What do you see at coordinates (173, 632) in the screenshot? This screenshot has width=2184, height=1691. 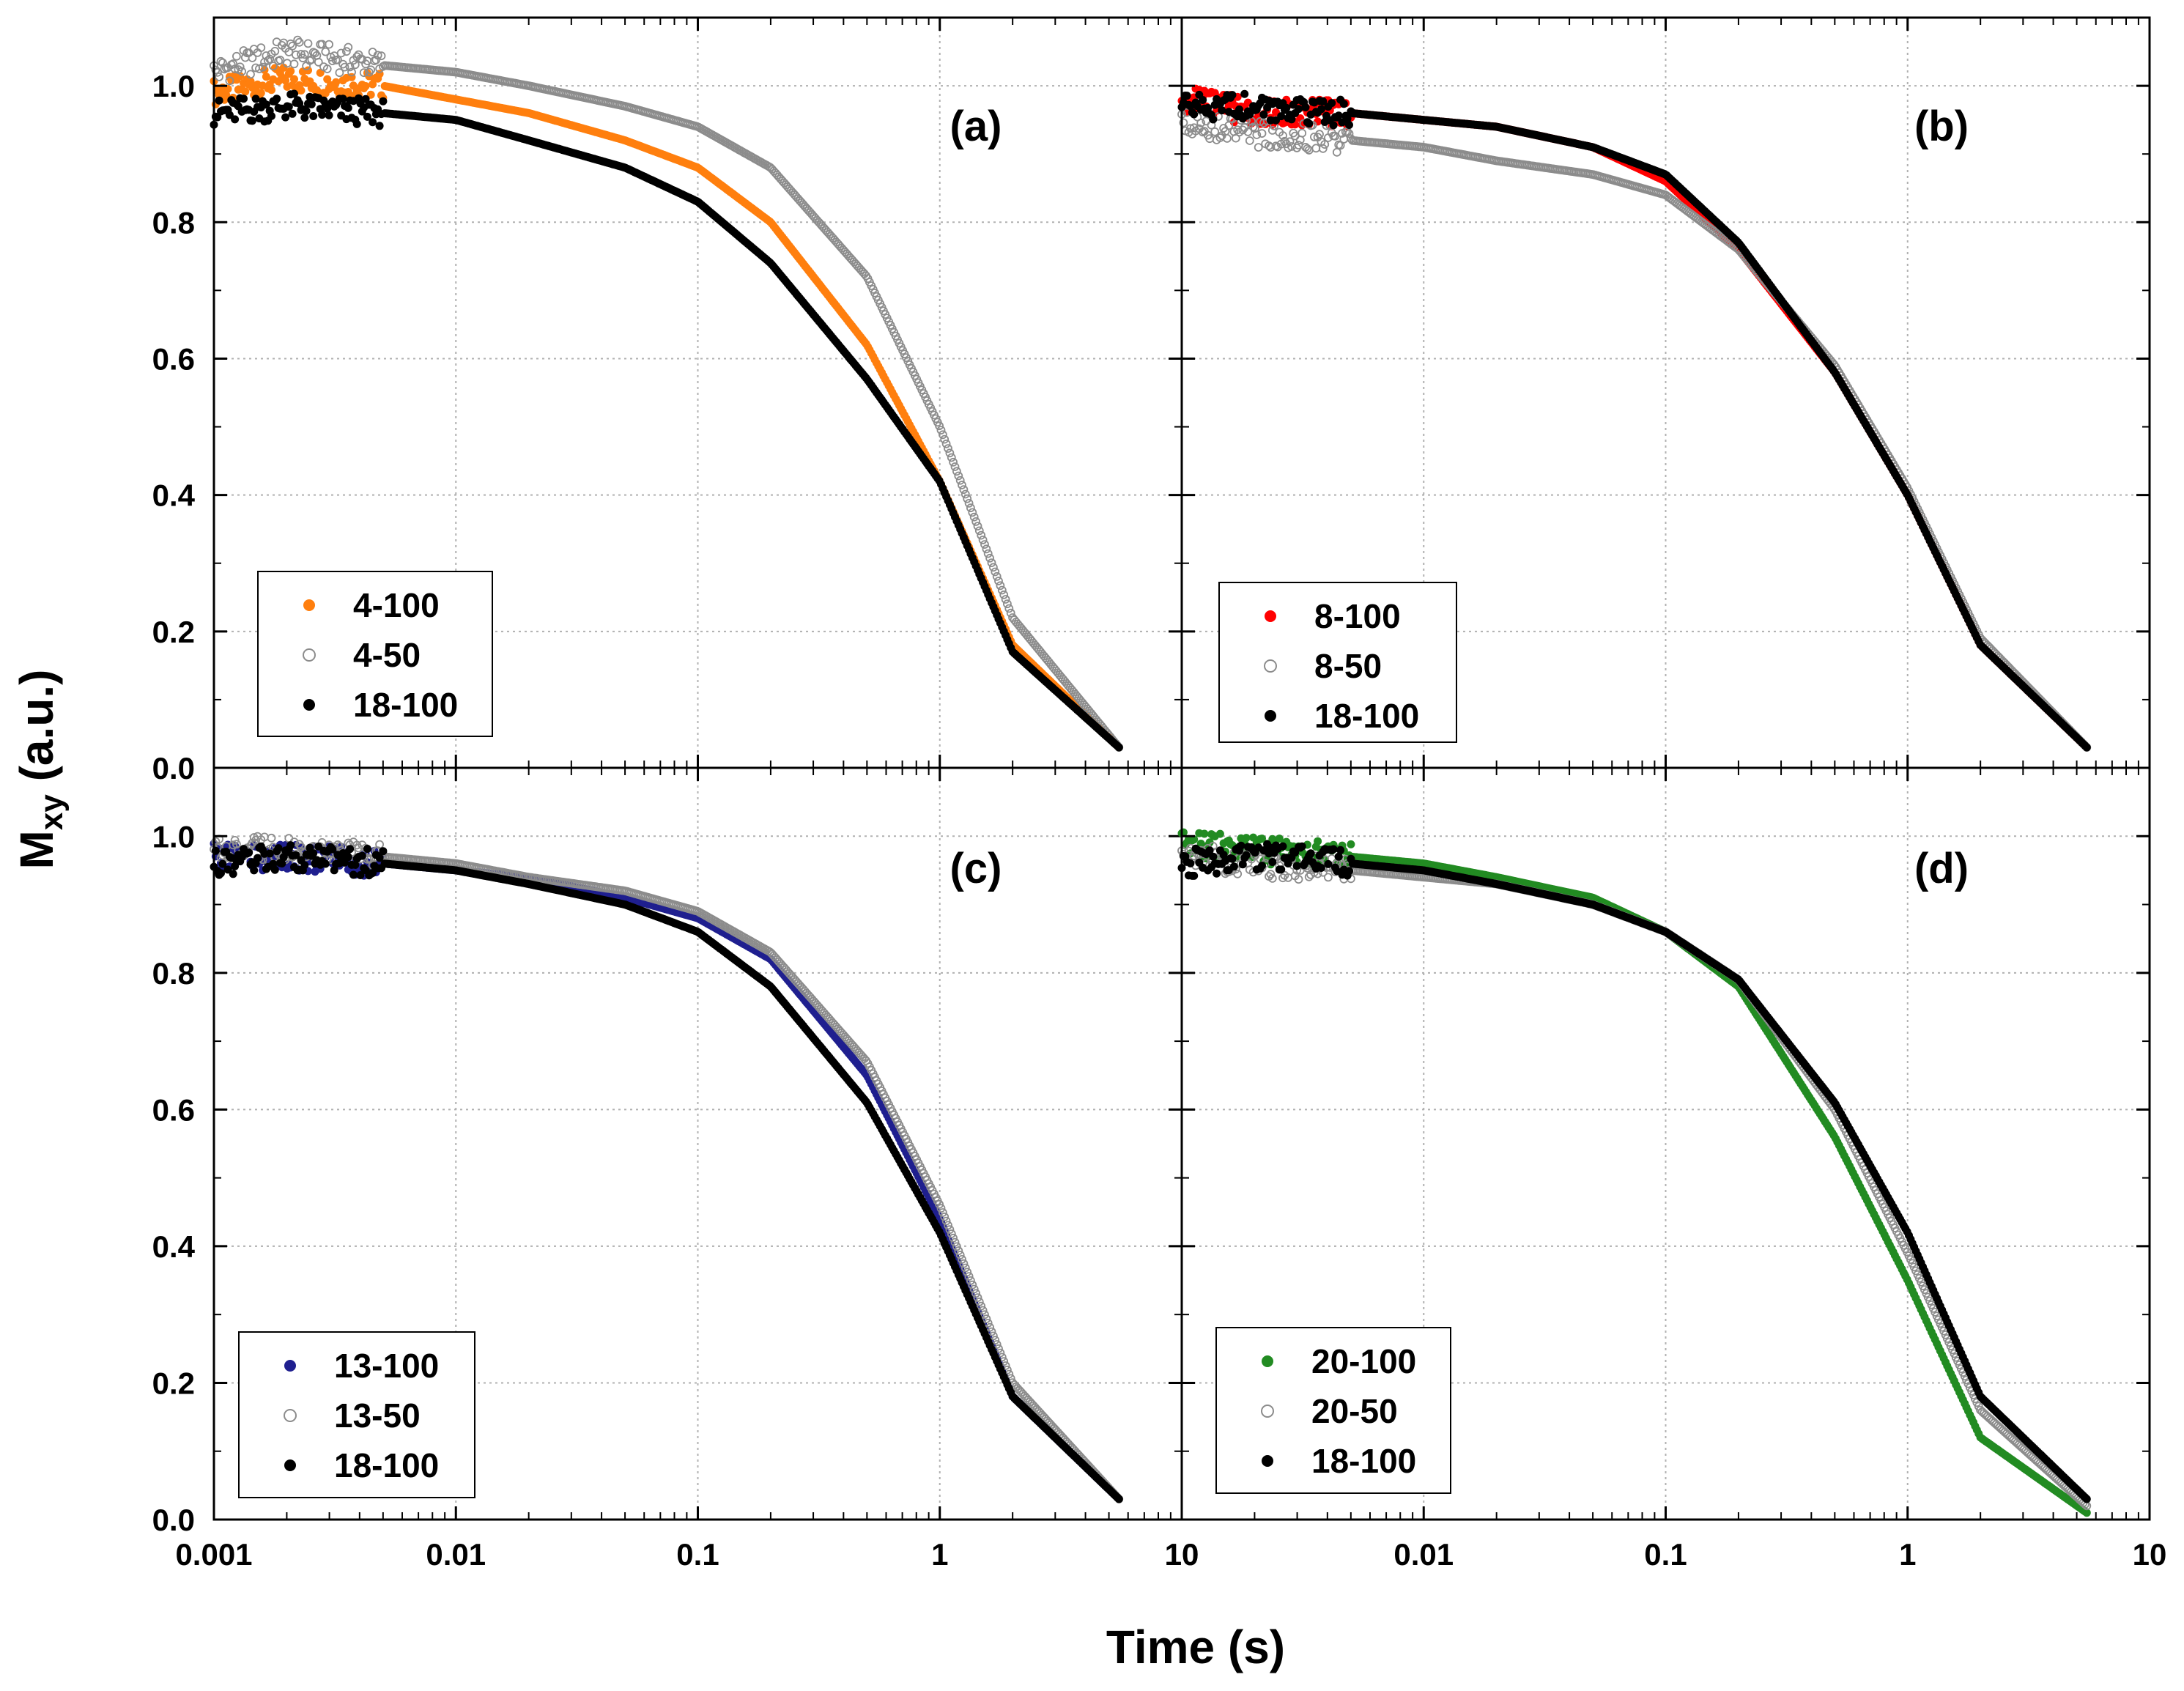 I see `y-tick-label: 0.2` at bounding box center [173, 632].